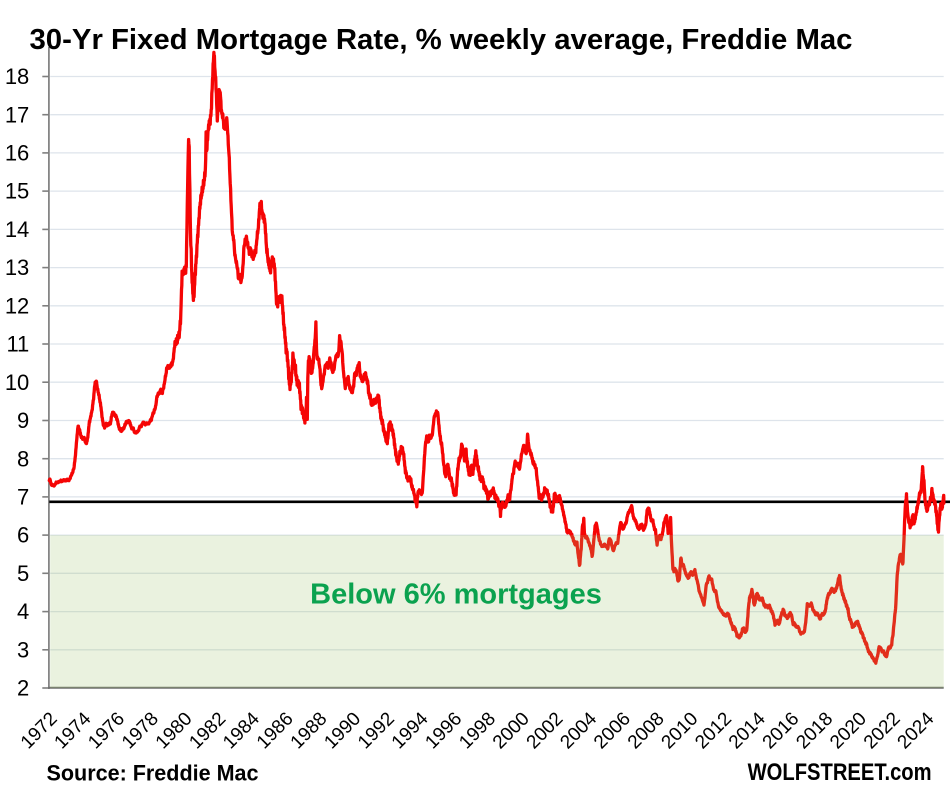 This screenshot has width=950, height=789. Describe the element at coordinates (17, 229) in the screenshot. I see `svg-text: 14` at that location.